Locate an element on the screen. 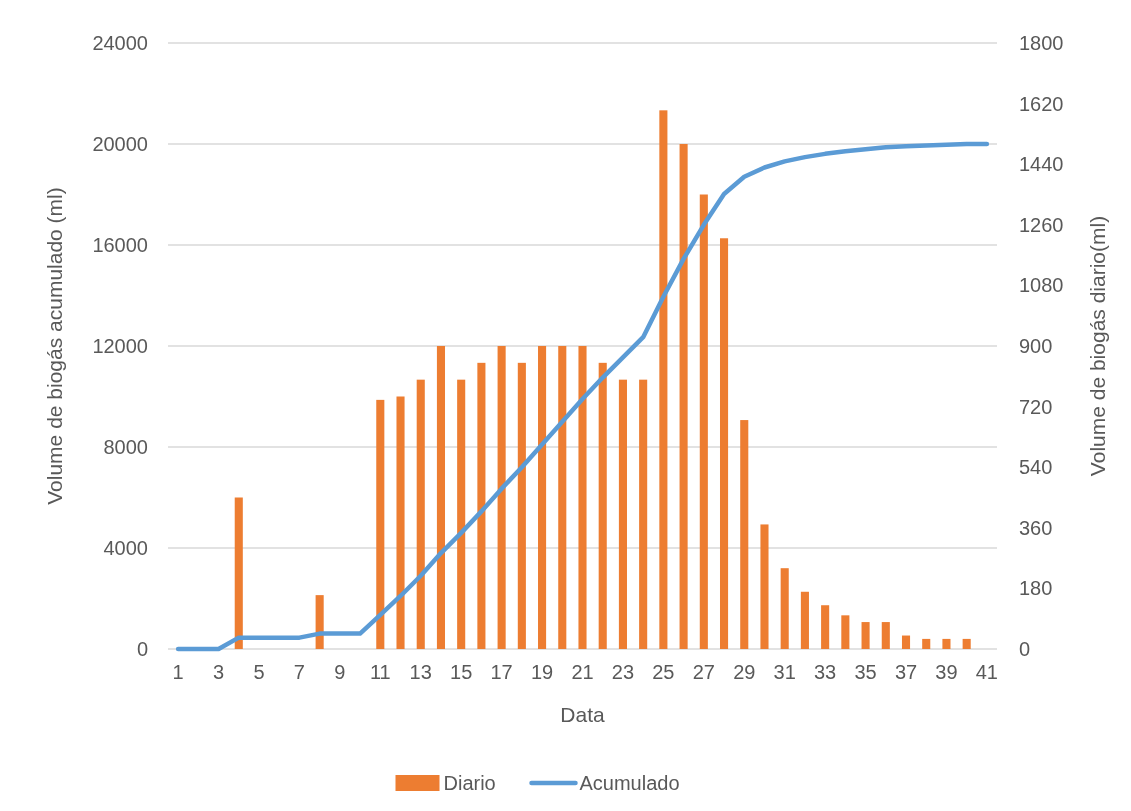  x-tick-label: 37 is located at coordinates (906, 672).